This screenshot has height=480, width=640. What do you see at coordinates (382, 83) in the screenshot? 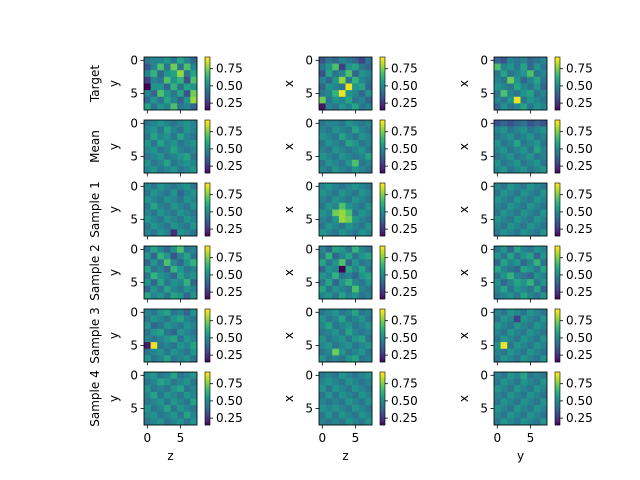
I see `colorbar-frame` at bounding box center [382, 83].